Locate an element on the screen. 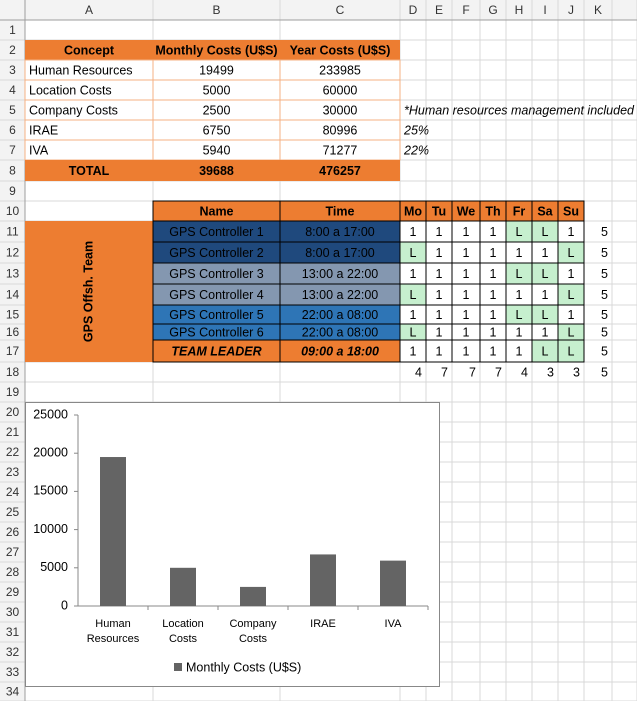  table-cell-text: 5940 is located at coordinates (217, 150).